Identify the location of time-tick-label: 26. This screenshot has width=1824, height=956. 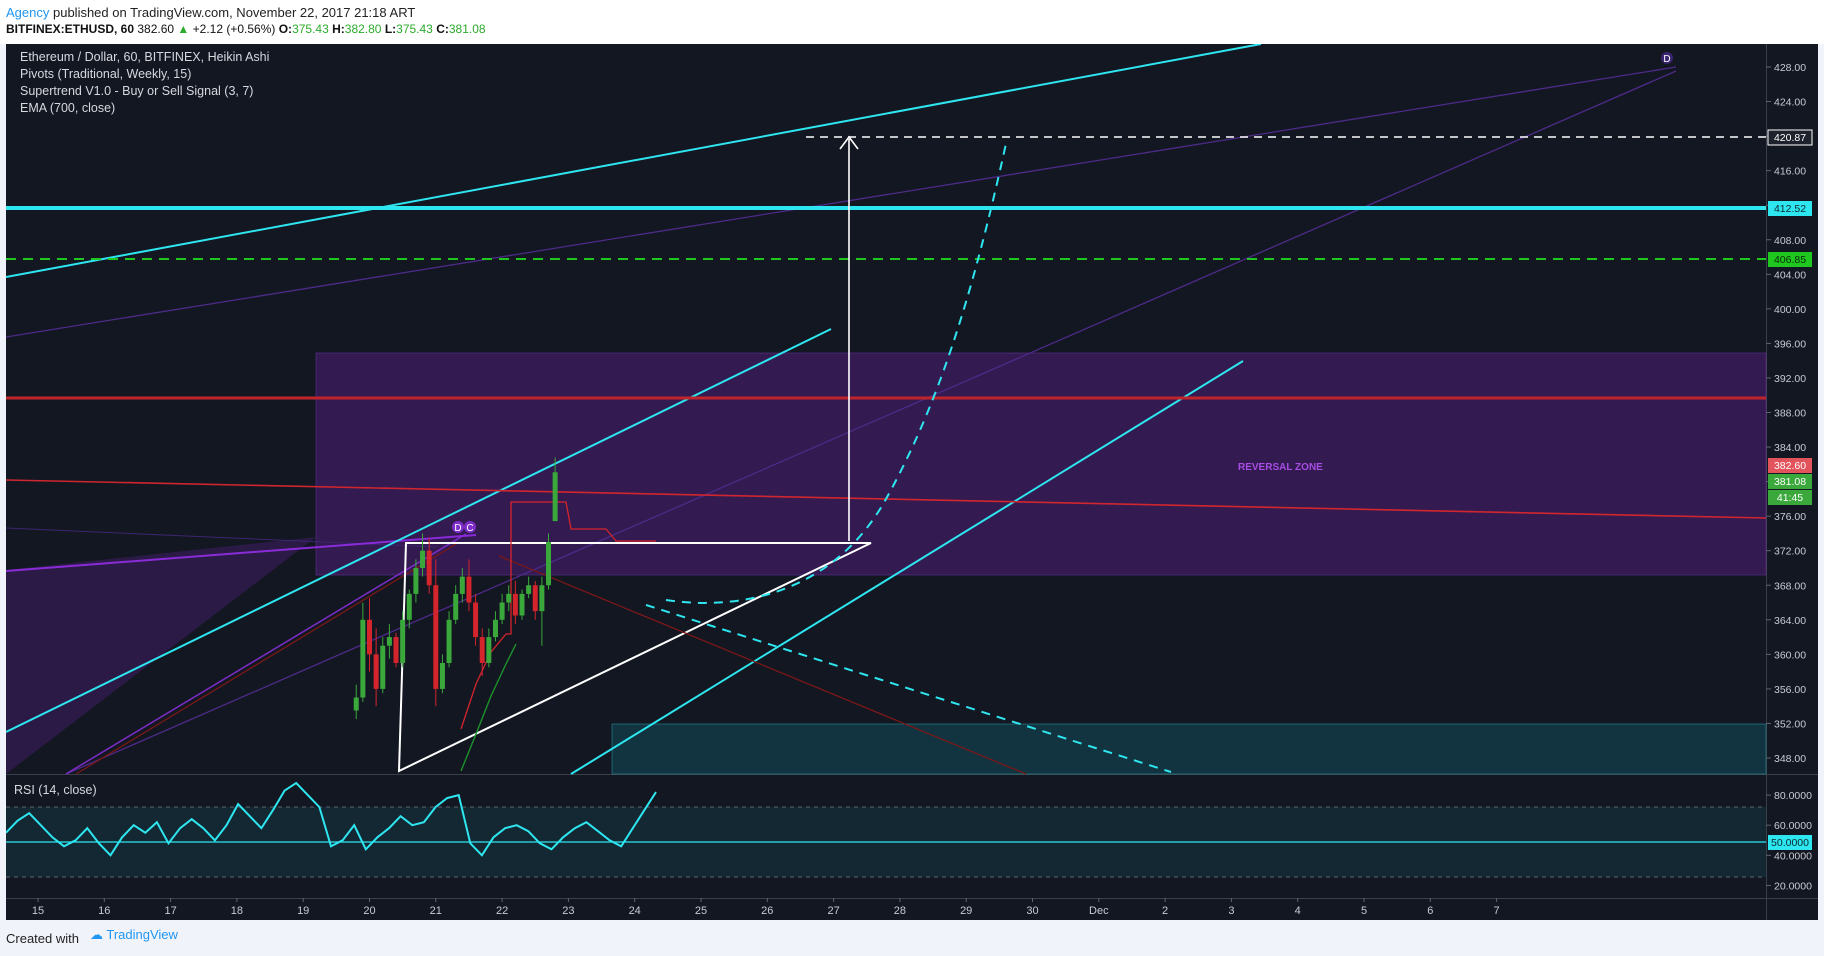
(767, 911).